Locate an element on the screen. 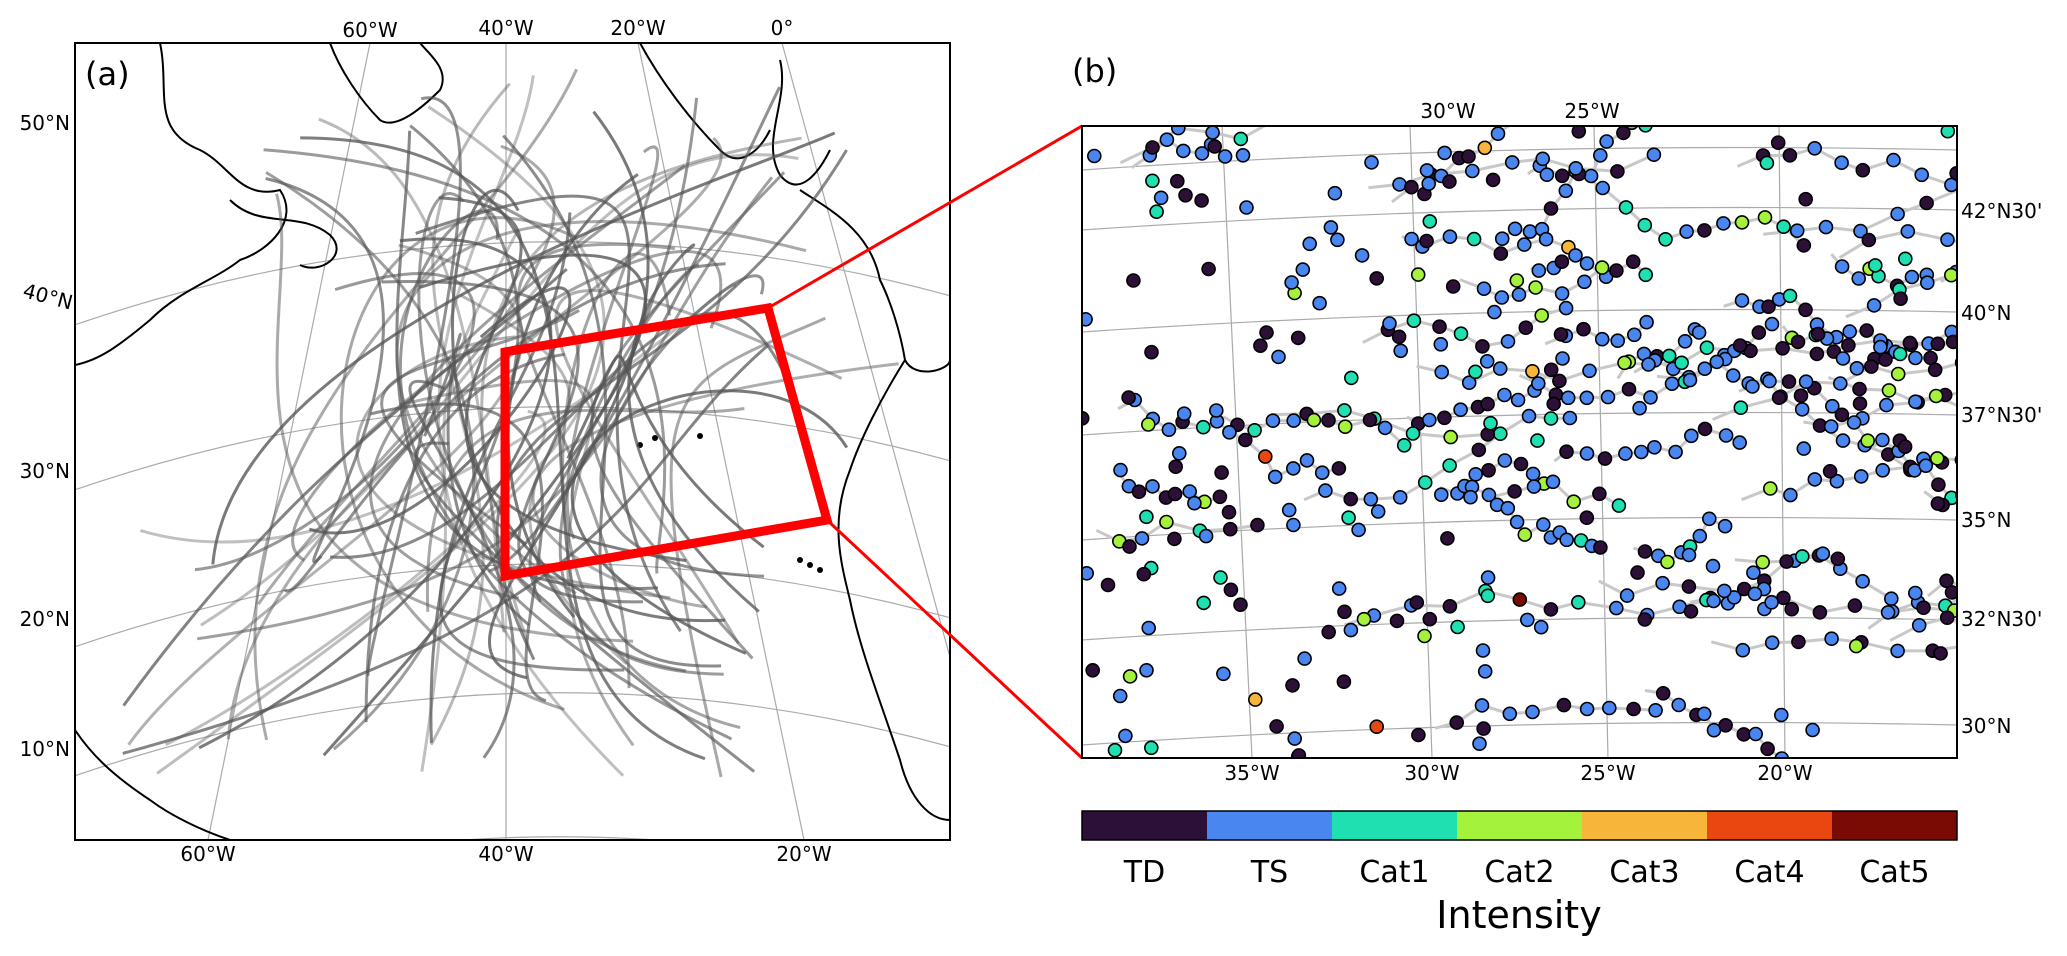 The image size is (2067, 956). panel-b-label: (b) is located at coordinates (1094, 71).